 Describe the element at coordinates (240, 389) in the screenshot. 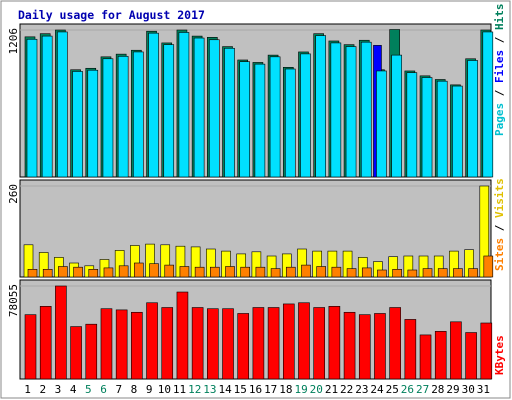

I see `x-tick-label: 15` at that location.